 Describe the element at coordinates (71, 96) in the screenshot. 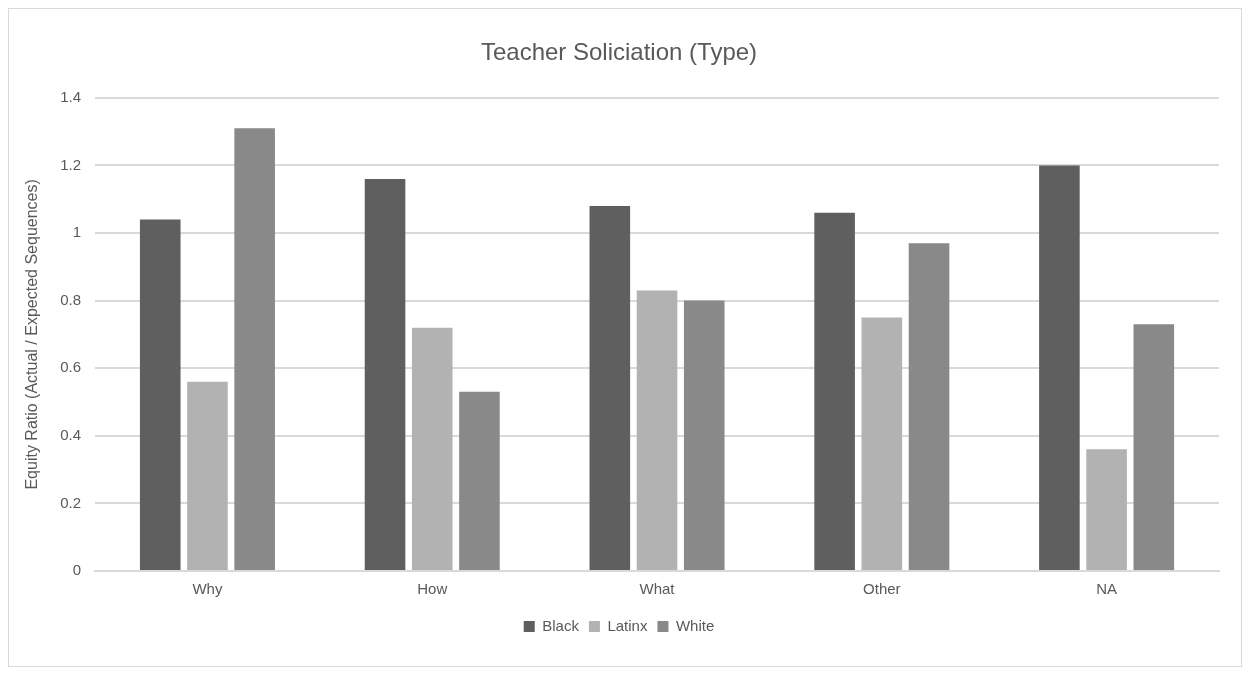

I see `y-tick-label: 1.4` at that location.